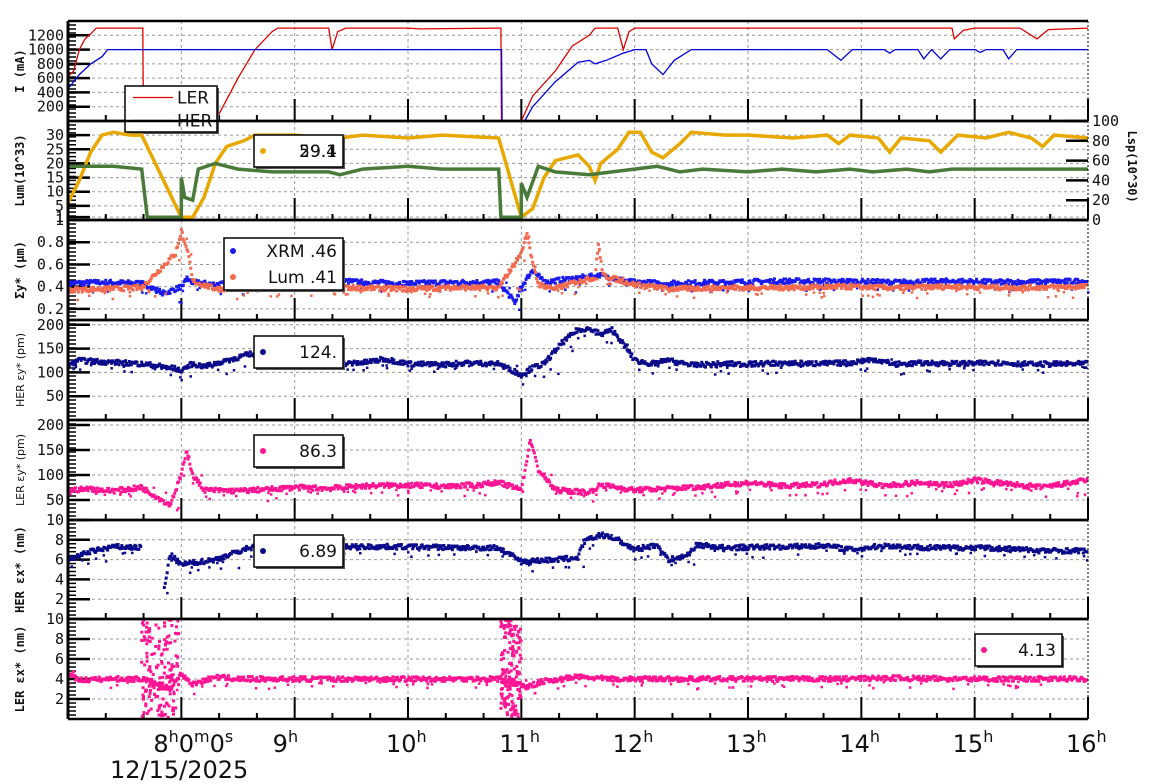 The image size is (1160, 784). What do you see at coordinates (633, 742) in the screenshot?
I see `x-tick-label: 12h` at bounding box center [633, 742].